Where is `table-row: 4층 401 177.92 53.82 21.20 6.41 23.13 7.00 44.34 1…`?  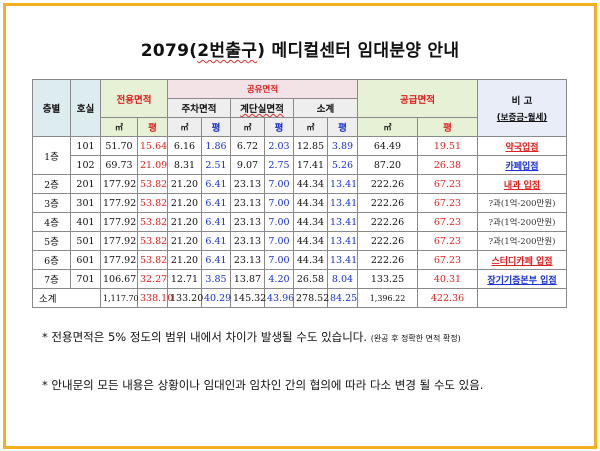 table-row: 4층 401 177.92 53.82 21.20 6.41 23.13 7.00 44.34 1… is located at coordinates (299, 222).